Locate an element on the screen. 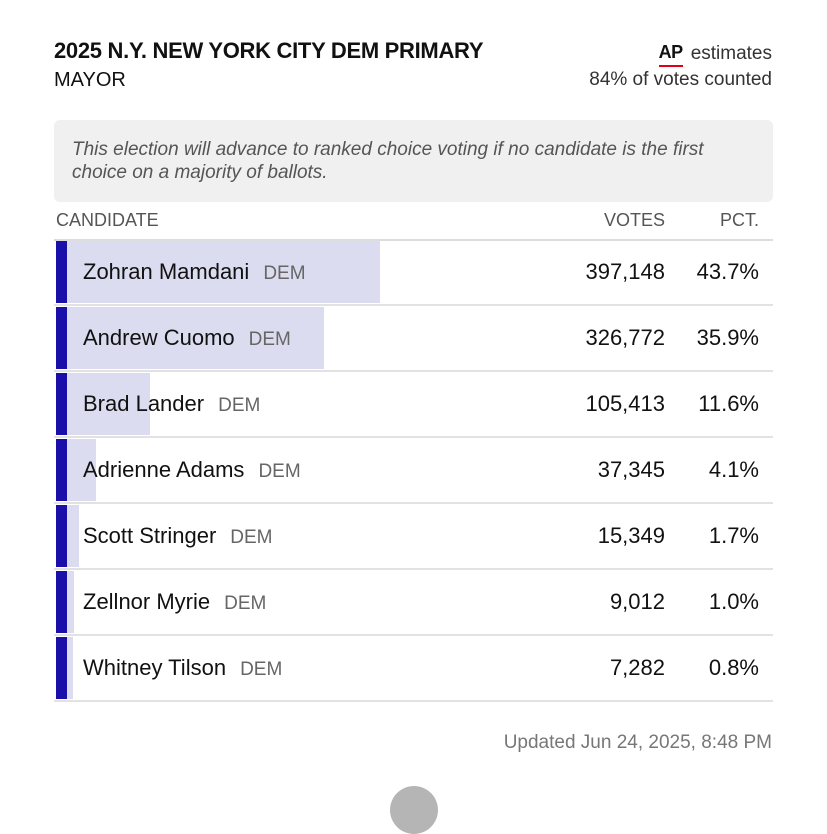  vote-count: 326,772 is located at coordinates (625, 337).